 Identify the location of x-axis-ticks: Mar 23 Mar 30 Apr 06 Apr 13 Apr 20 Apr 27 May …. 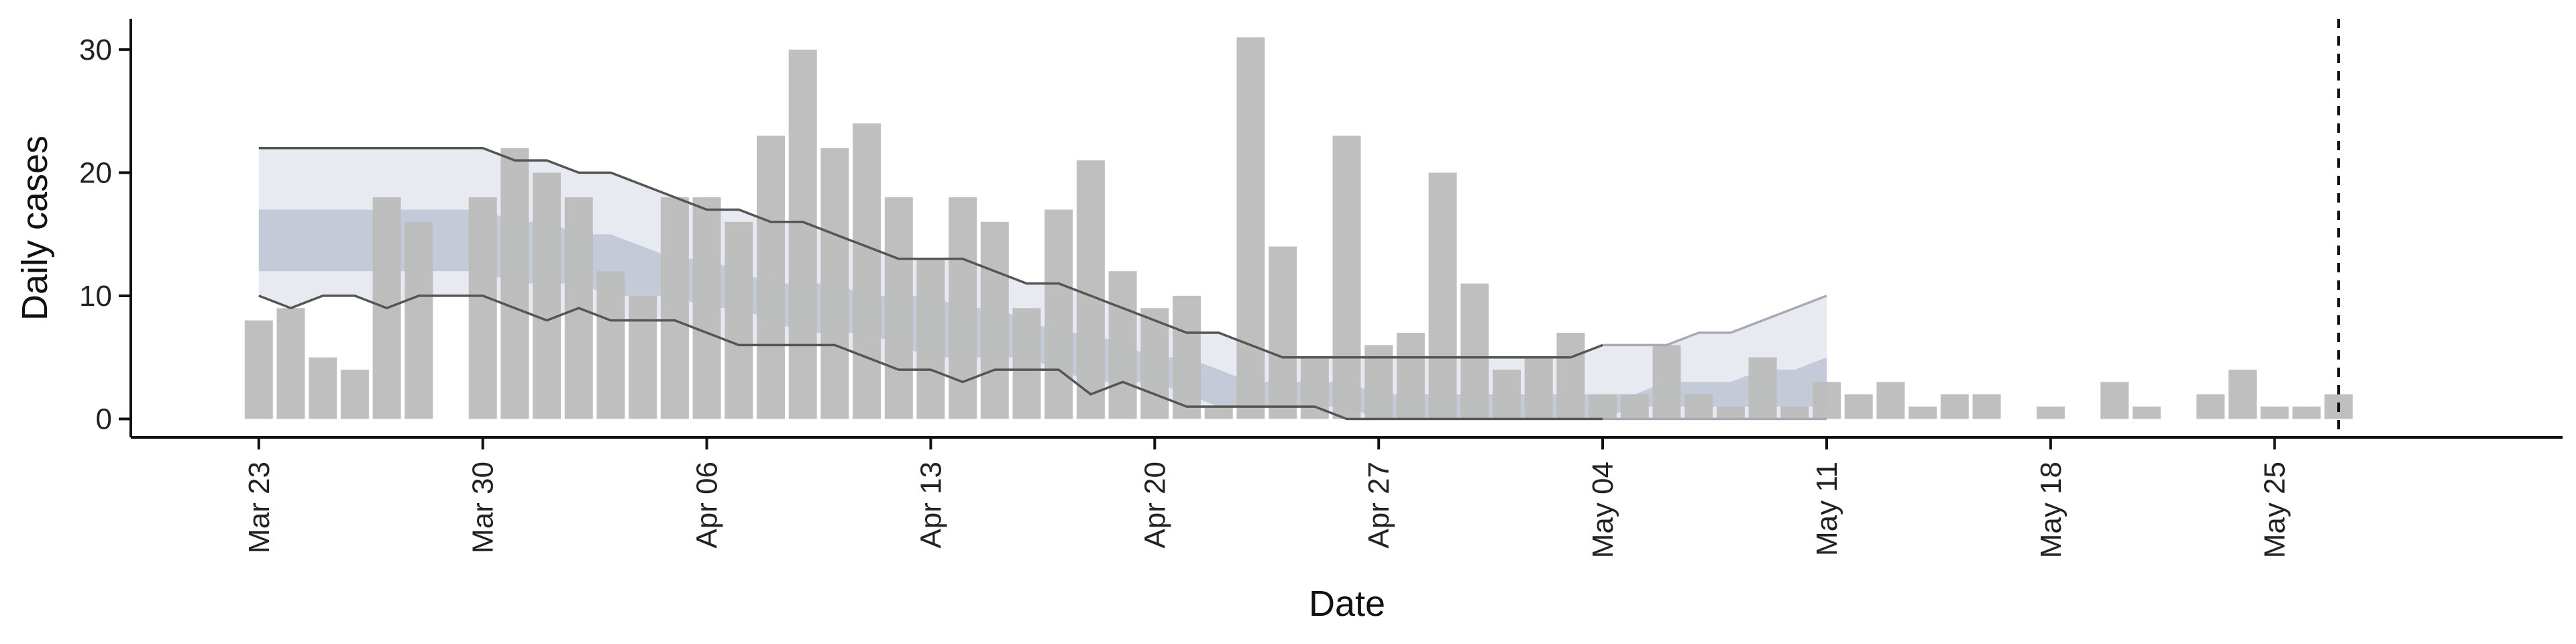
(1267, 497).